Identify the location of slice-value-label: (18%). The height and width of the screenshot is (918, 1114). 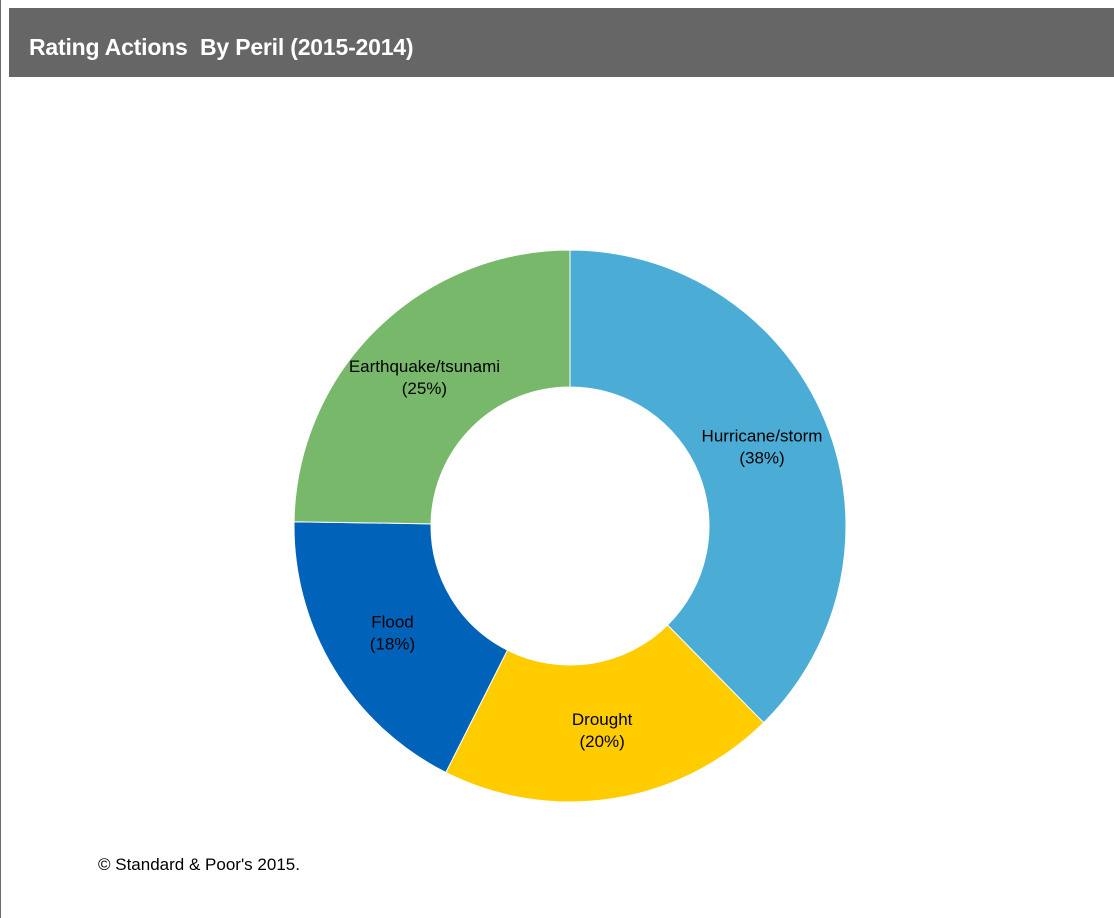
(392, 643).